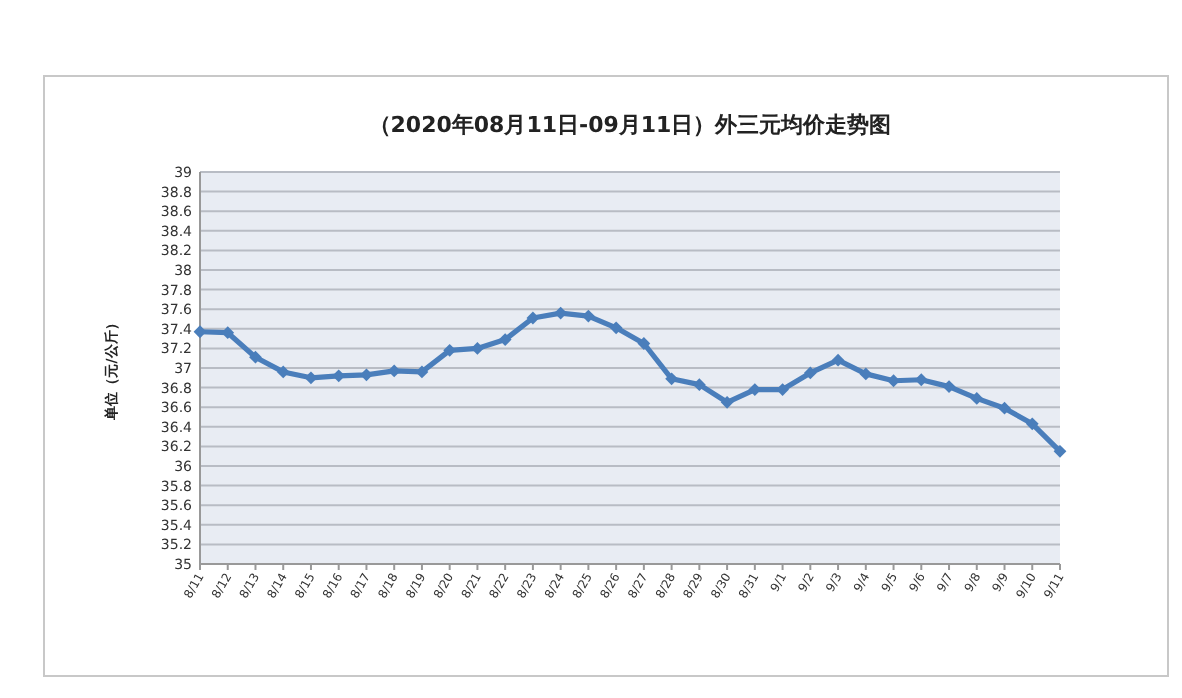 This screenshot has height=698, width=1182. I want to click on chart-title: （2020年08月11日-09月11日）外三元均价走势图, so click(630, 125).